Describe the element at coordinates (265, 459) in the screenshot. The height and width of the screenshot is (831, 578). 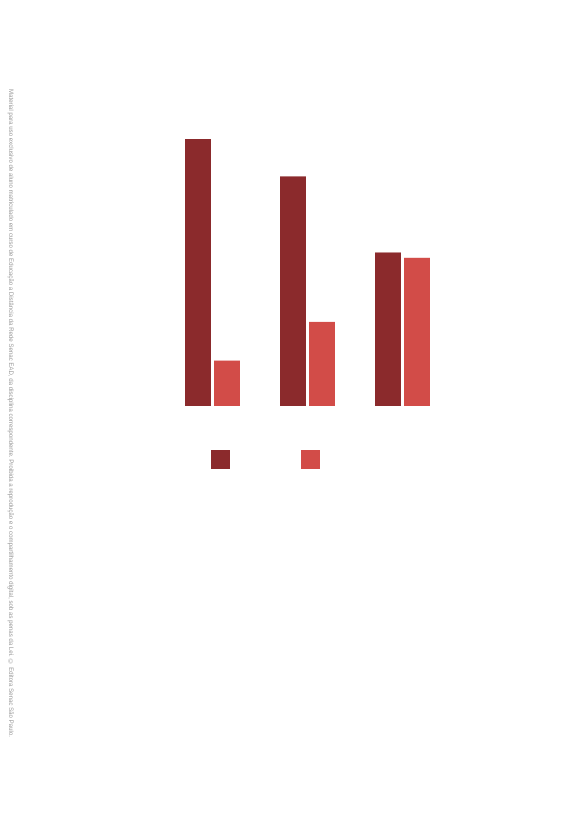
I see `legend` at that location.